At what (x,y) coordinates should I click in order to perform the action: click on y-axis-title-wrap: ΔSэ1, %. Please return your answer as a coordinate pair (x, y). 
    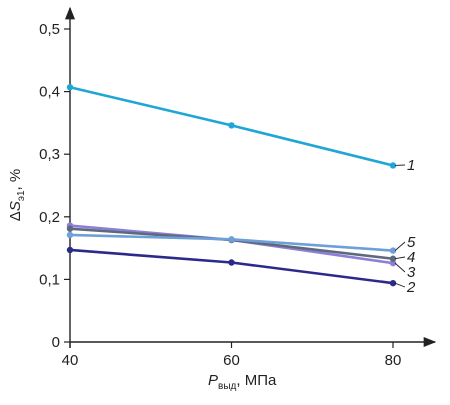
    Looking at the image, I should click on (17, 195).